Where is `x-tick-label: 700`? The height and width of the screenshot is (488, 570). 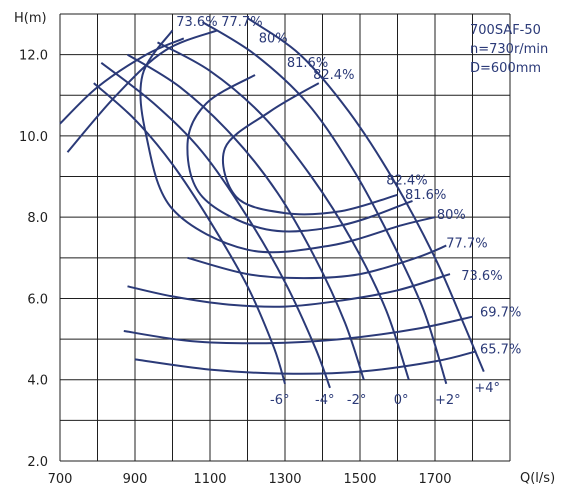
x-tick-label: 700 is located at coordinates (60, 479).